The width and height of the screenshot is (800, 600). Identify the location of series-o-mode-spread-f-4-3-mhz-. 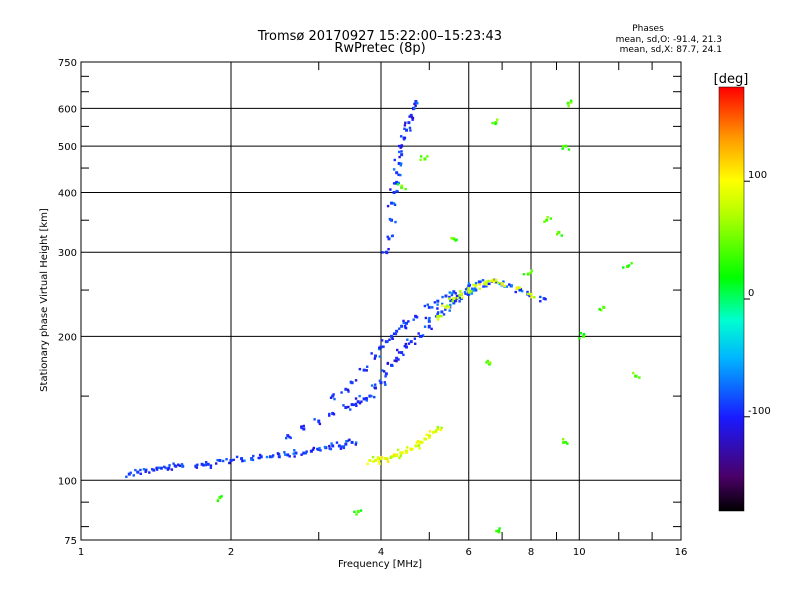
(400, 177).